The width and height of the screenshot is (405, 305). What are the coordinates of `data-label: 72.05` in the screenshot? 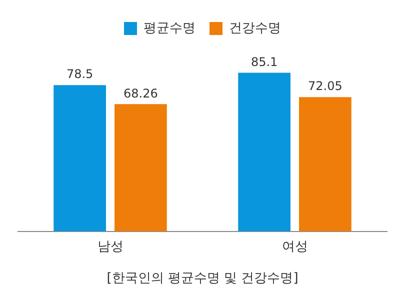 It's located at (325, 86).